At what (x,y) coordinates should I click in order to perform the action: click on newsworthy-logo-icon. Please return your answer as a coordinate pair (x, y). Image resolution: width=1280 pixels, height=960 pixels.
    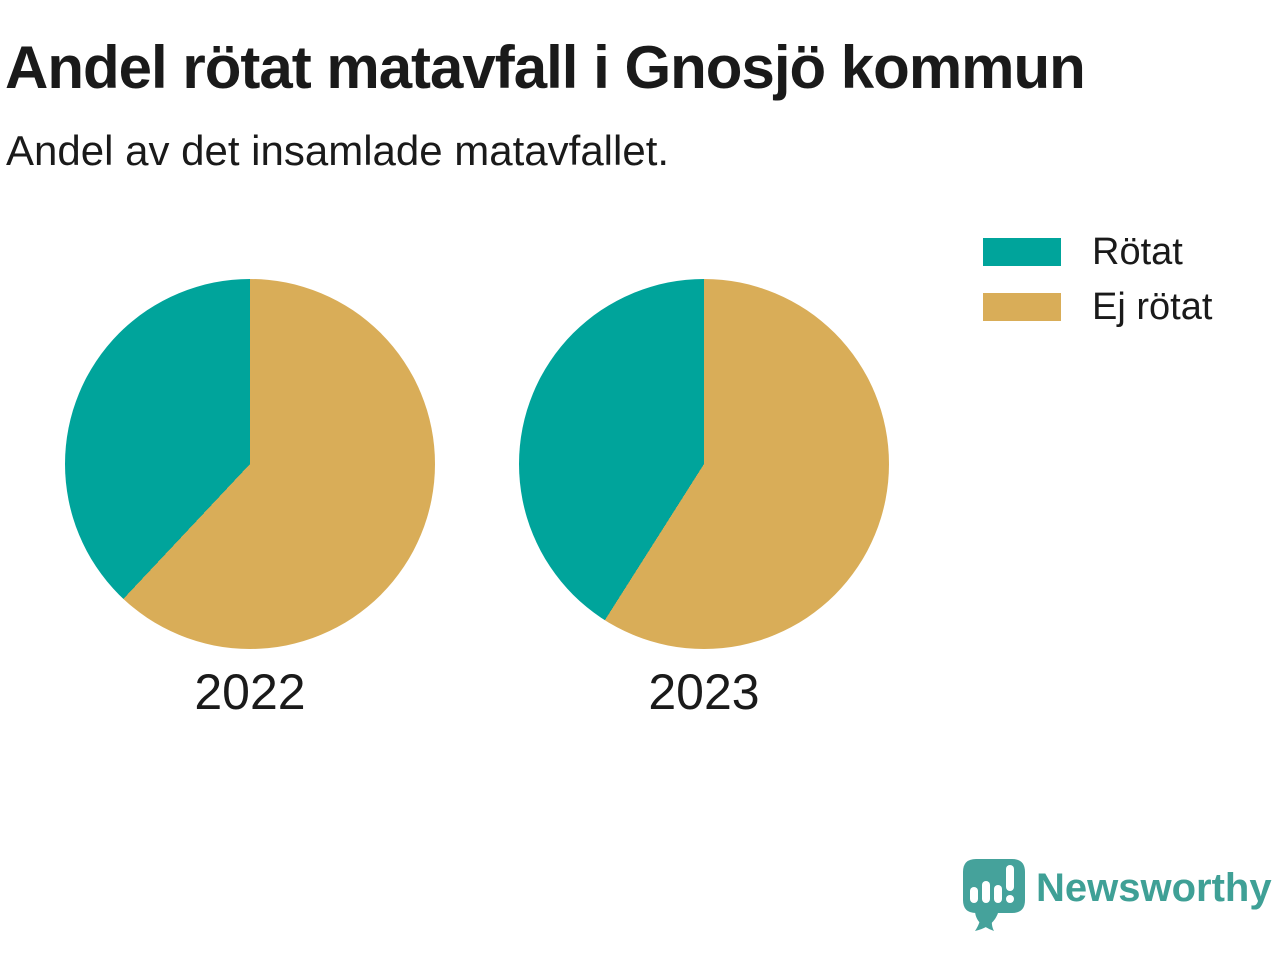
    Looking at the image, I should click on (994, 895).